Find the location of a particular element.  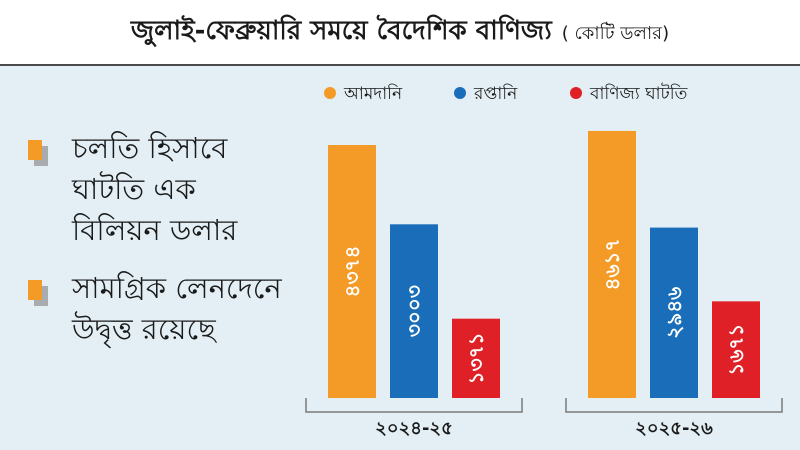

category-label: ২০২৫-২৬ is located at coordinates (674, 428).